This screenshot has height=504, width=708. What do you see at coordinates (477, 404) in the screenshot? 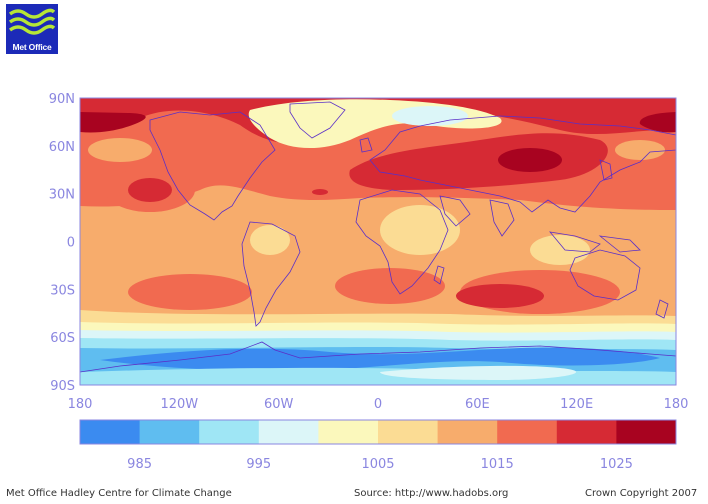
I see `lon-label: 60E` at bounding box center [477, 404].